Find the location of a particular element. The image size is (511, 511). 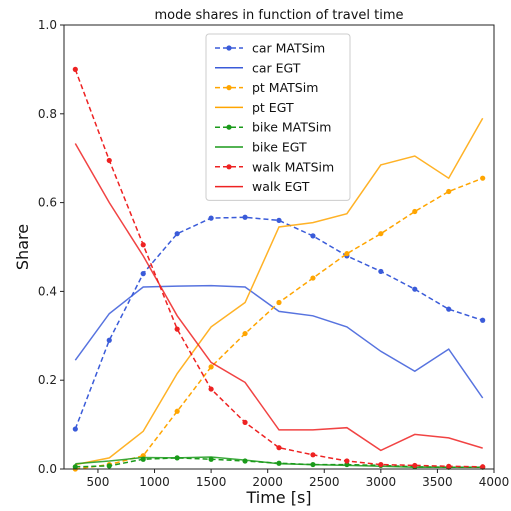

y-tick-label: 0.4 is located at coordinates (47, 291).